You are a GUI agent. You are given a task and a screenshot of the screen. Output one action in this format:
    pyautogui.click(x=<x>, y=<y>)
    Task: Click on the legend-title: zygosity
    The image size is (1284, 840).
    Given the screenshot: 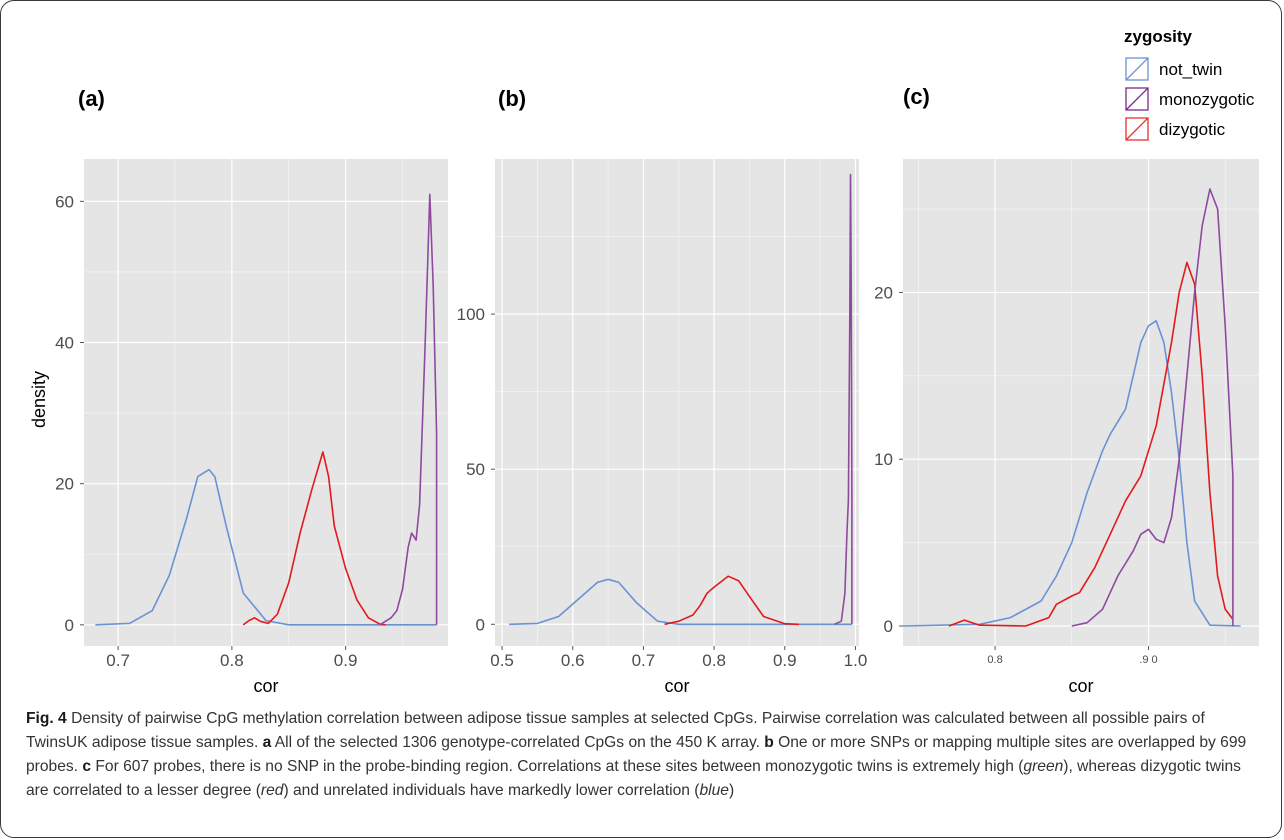 What is the action you would take?
    pyautogui.click(x=1158, y=36)
    